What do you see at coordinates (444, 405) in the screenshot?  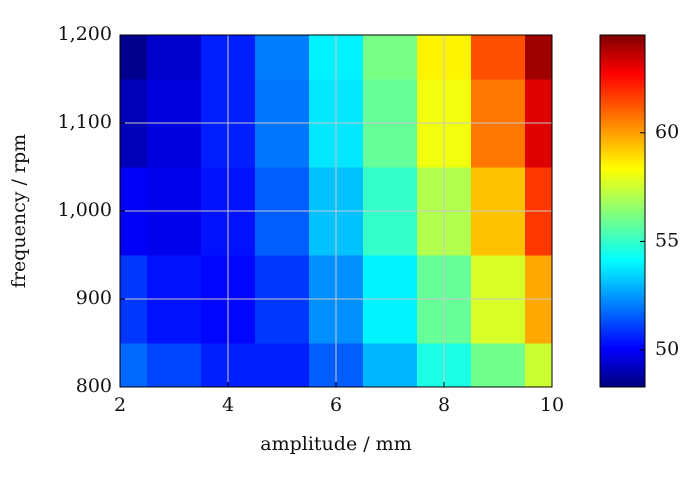 I see `x-tick-label: 8` at bounding box center [444, 405].